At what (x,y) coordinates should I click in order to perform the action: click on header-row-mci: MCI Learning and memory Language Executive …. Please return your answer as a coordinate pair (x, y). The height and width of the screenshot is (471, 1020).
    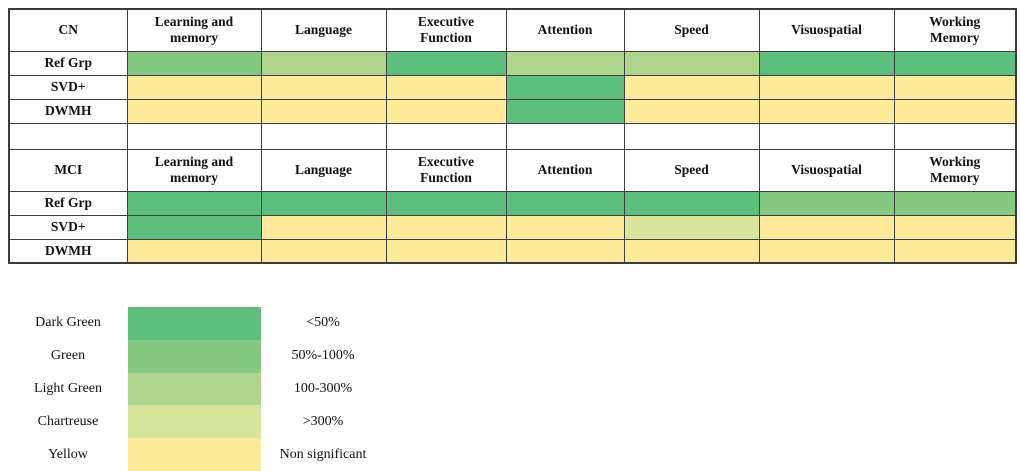
    Looking at the image, I should click on (512, 170).